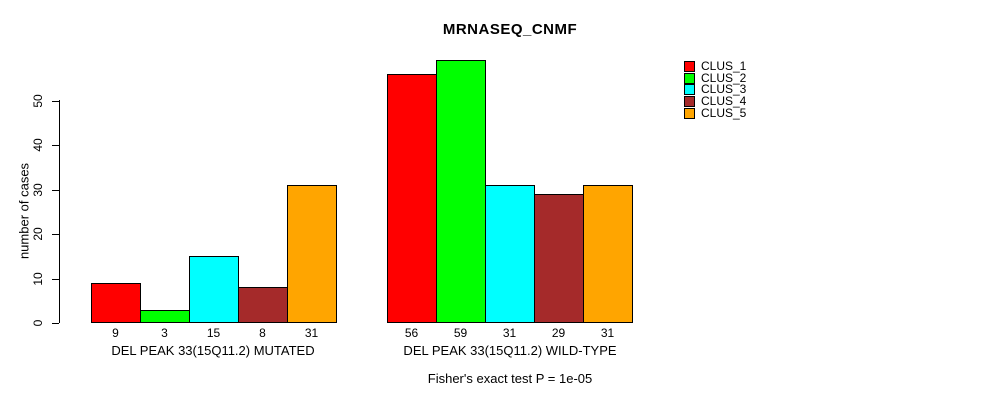  I want to click on bar-clus_3-mutated, so click(214, 289).